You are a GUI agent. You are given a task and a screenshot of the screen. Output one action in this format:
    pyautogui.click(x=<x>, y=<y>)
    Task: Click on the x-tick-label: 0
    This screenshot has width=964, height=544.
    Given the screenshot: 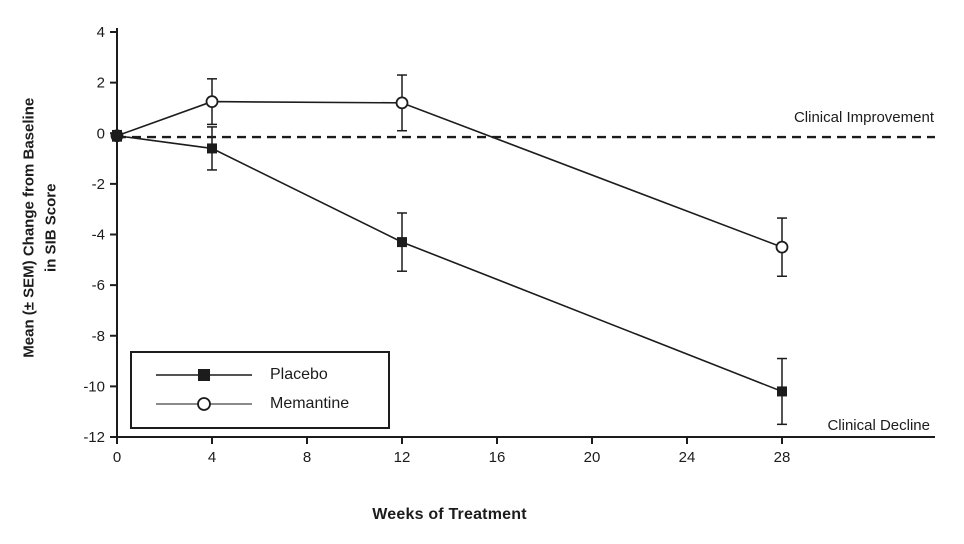 What is the action you would take?
    pyautogui.click(x=117, y=457)
    